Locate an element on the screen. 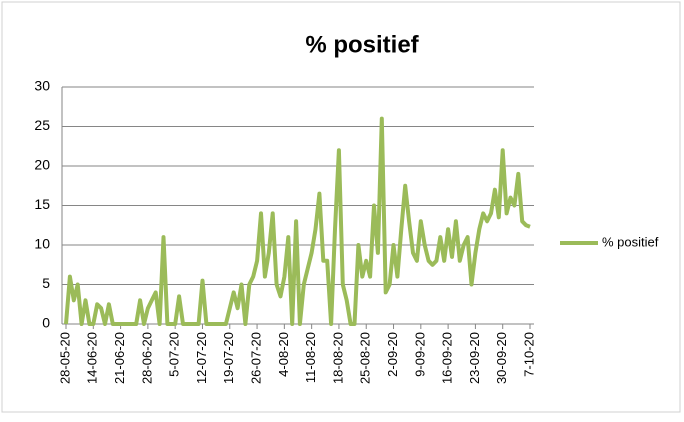 The image size is (684, 422). x-tick-label: 7-10-20 is located at coordinates (528, 354).